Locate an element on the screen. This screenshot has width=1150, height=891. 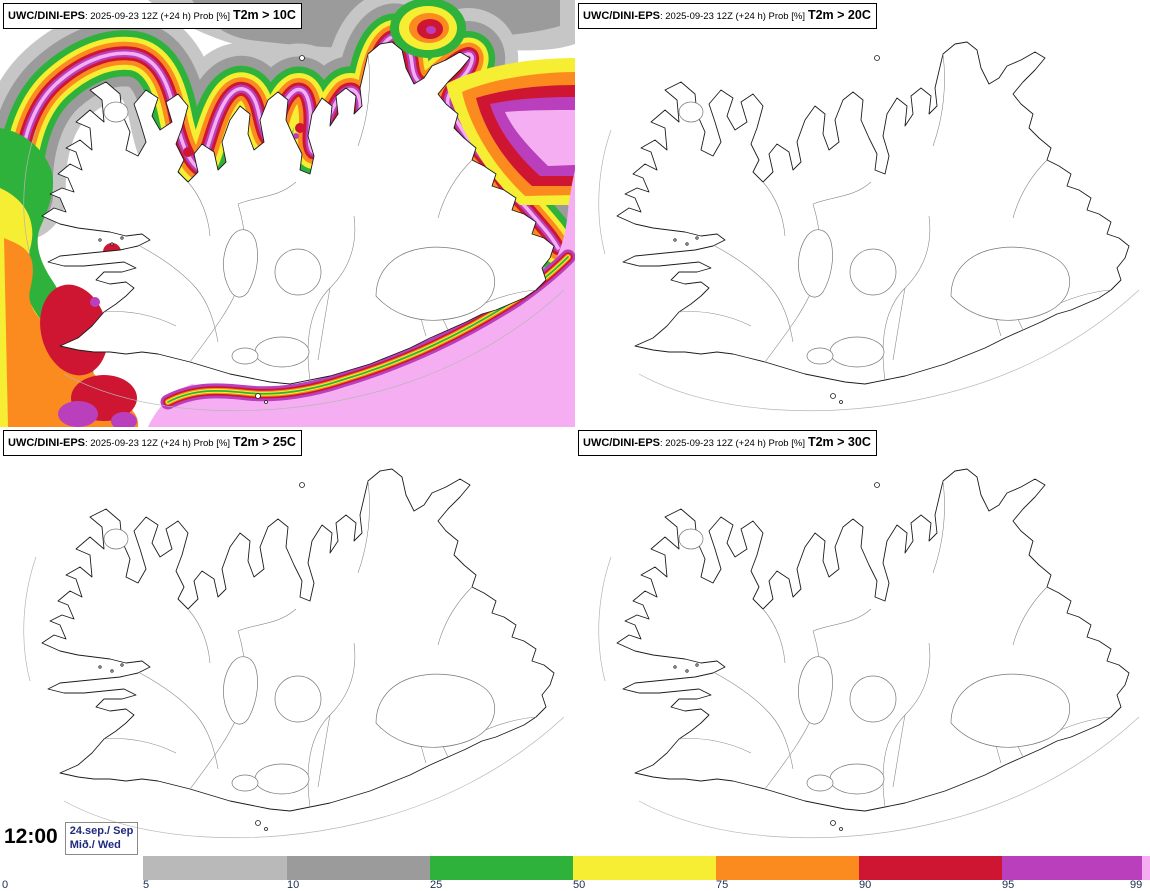
colorbar-tick-label: 75 is located at coordinates (722, 885).